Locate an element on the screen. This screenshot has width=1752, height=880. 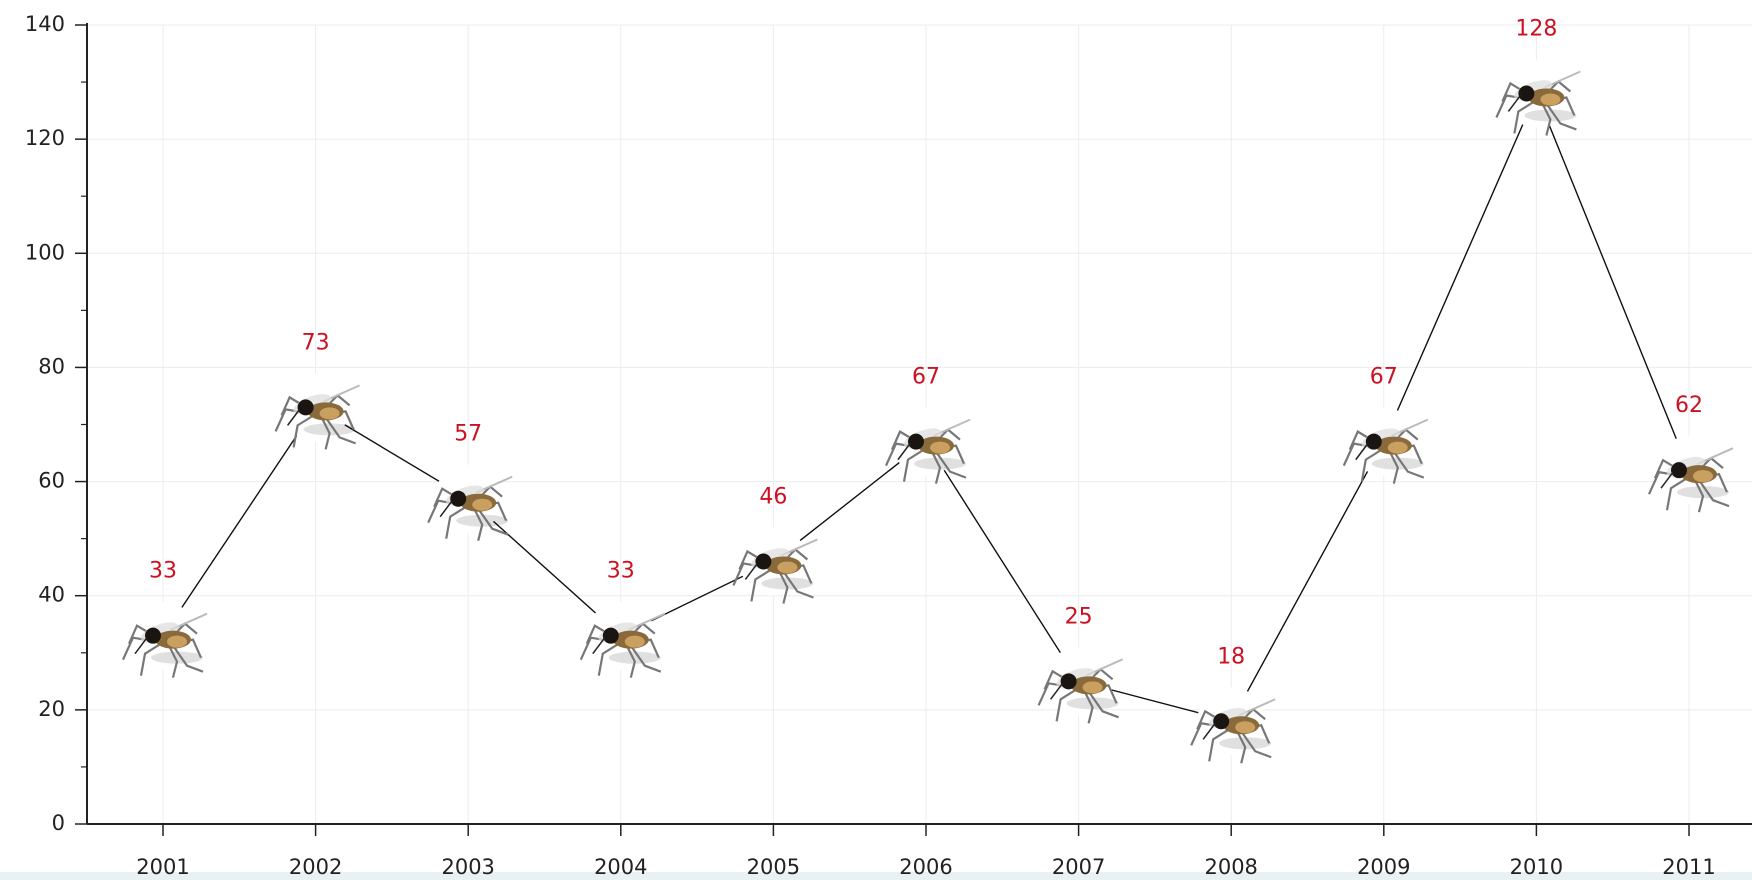
y-tick-label: 0 is located at coordinates (58, 823).